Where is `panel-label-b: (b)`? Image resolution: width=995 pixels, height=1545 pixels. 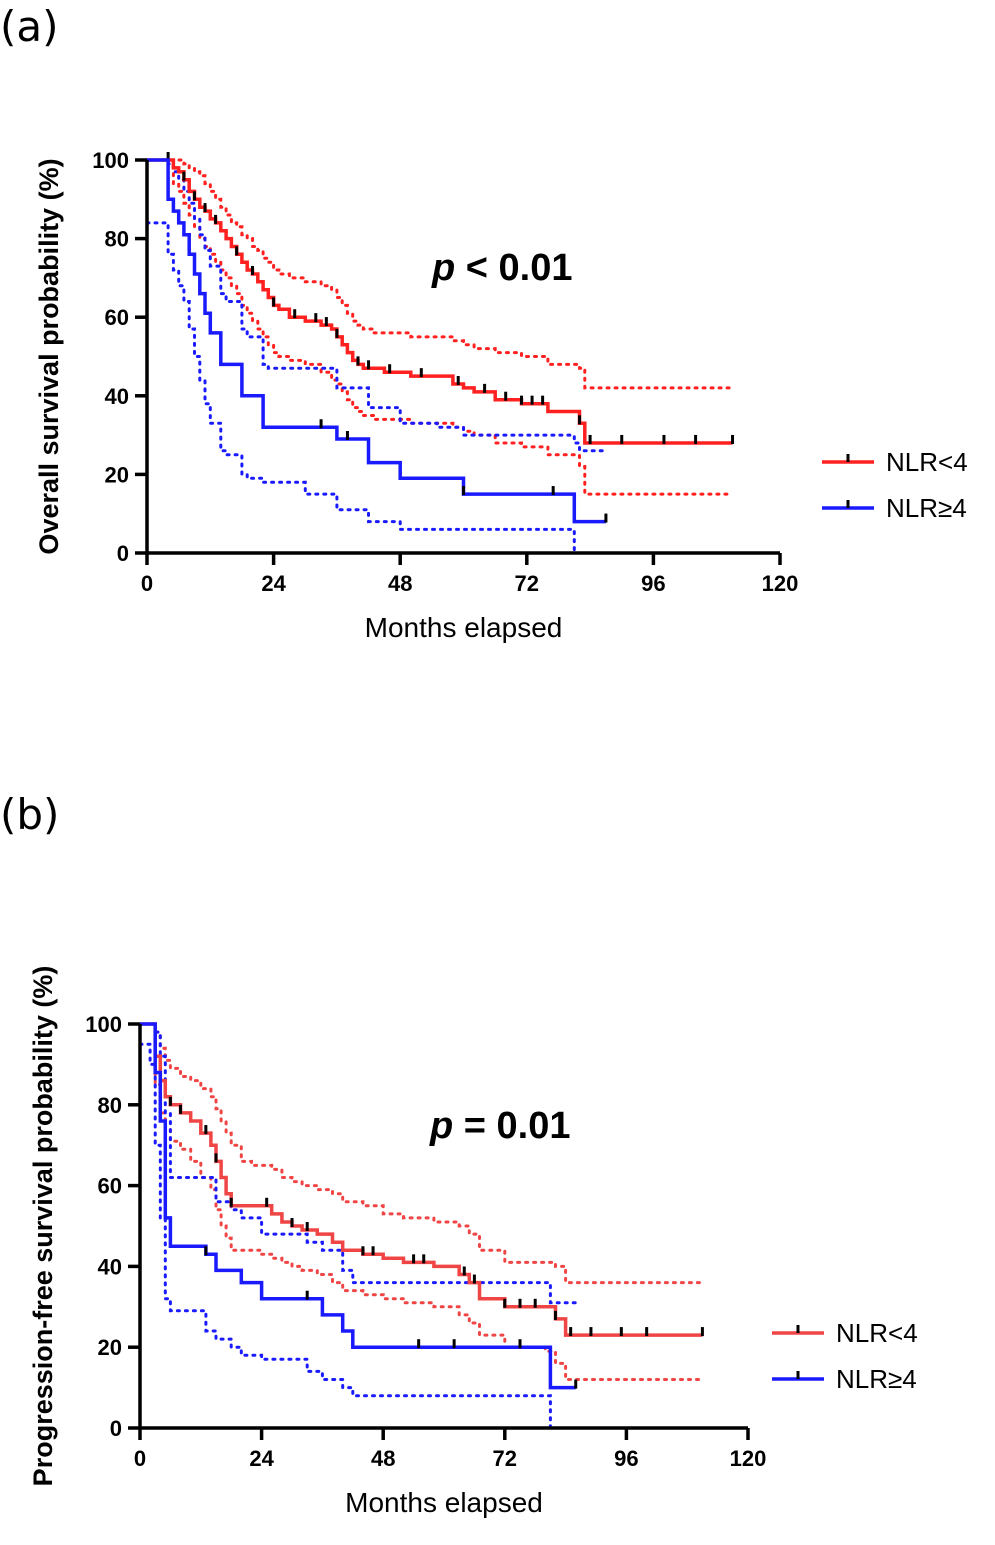
panel-label-b: (b) is located at coordinates (30, 814).